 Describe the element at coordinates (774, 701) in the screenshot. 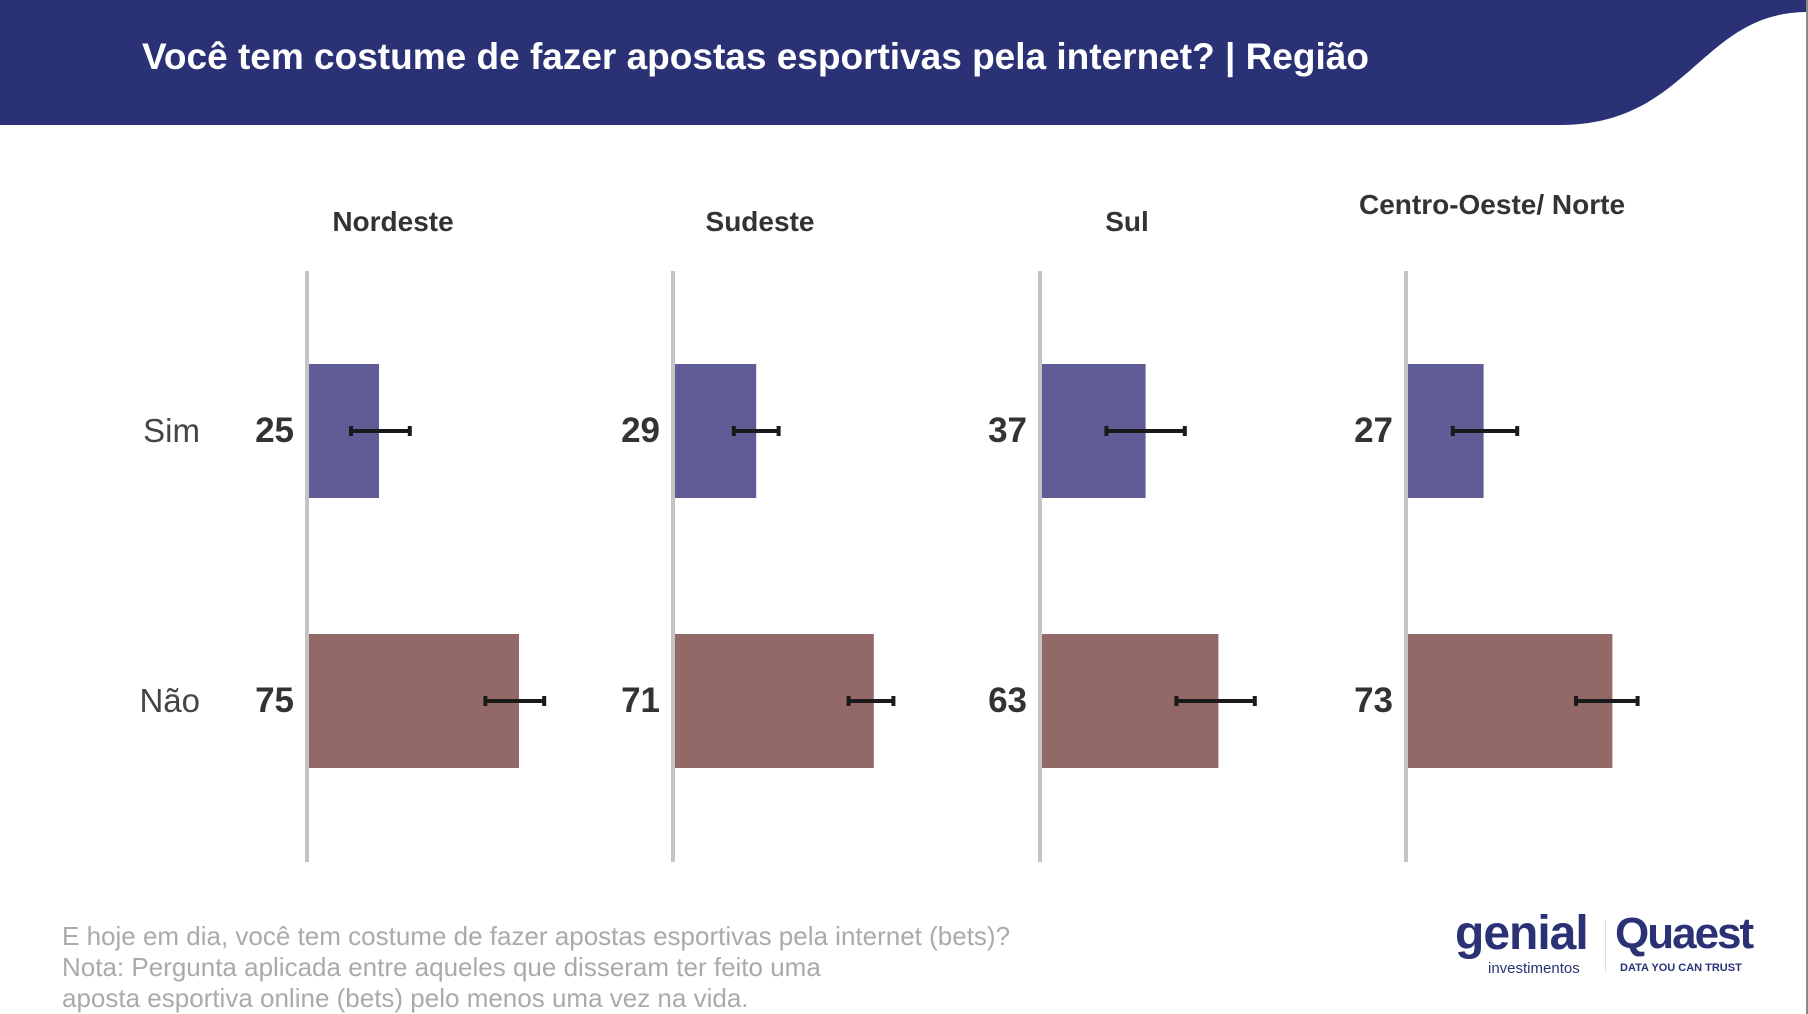

I see `bar-não` at that location.